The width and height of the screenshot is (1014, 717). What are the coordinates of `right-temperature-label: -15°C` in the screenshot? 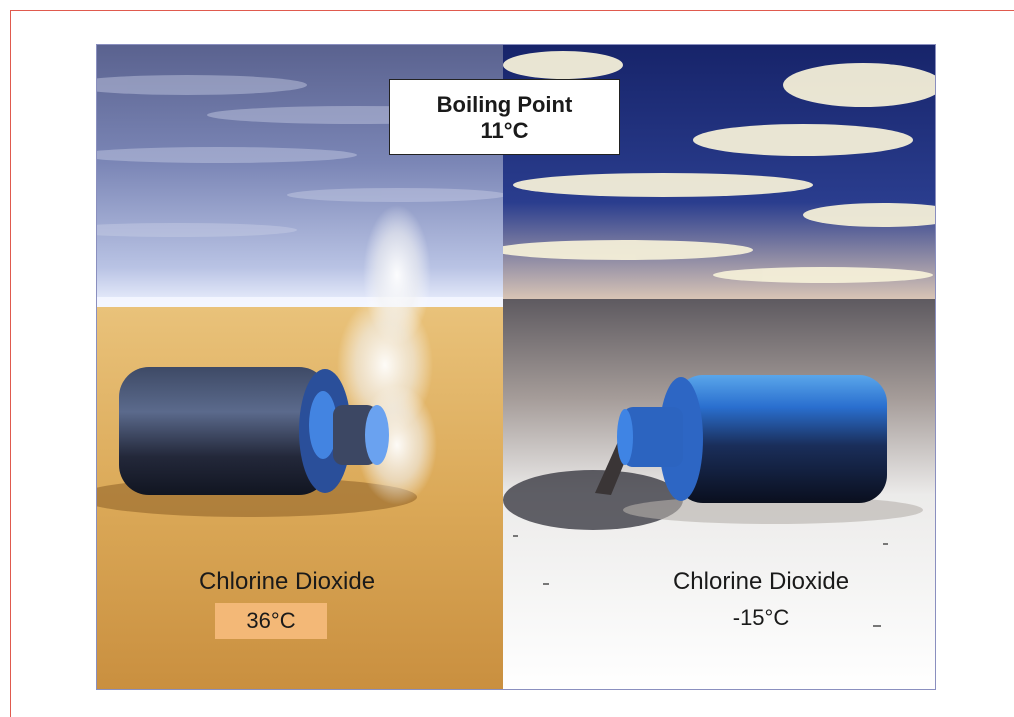 It's located at (761, 617).